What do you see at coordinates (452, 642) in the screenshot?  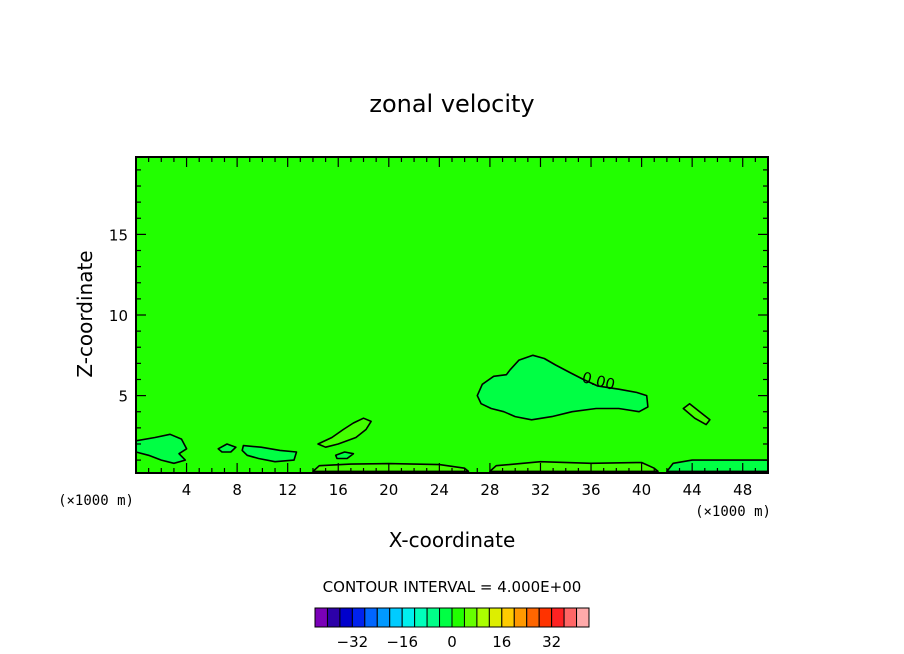 I see `colorbar-tick-label: 0` at bounding box center [452, 642].